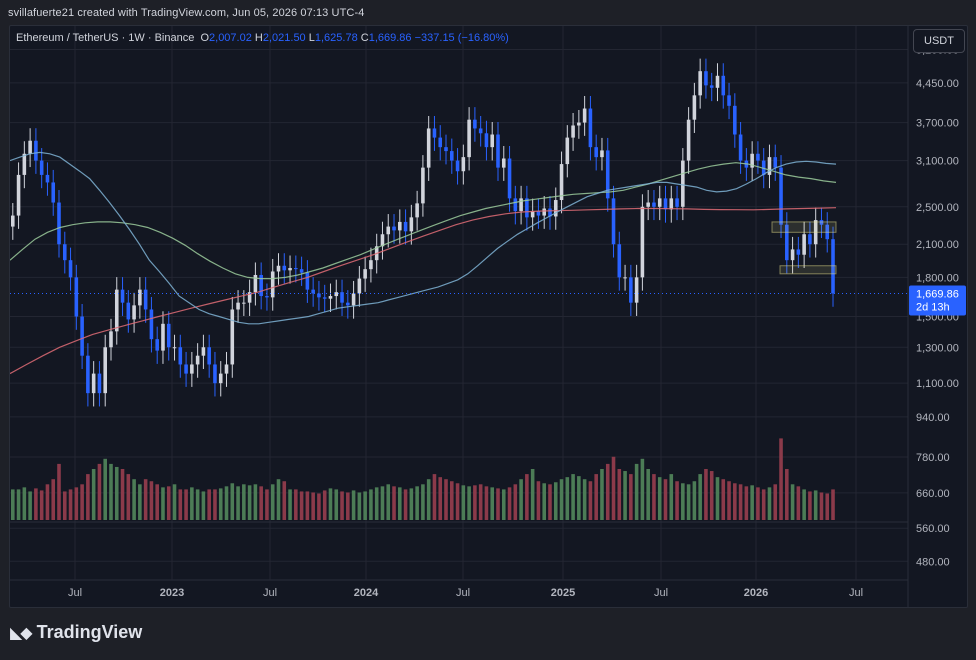 The image size is (976, 660). Describe the element at coordinates (336, 38) in the screenshot. I see `low-value: 1,625.78` at that location.